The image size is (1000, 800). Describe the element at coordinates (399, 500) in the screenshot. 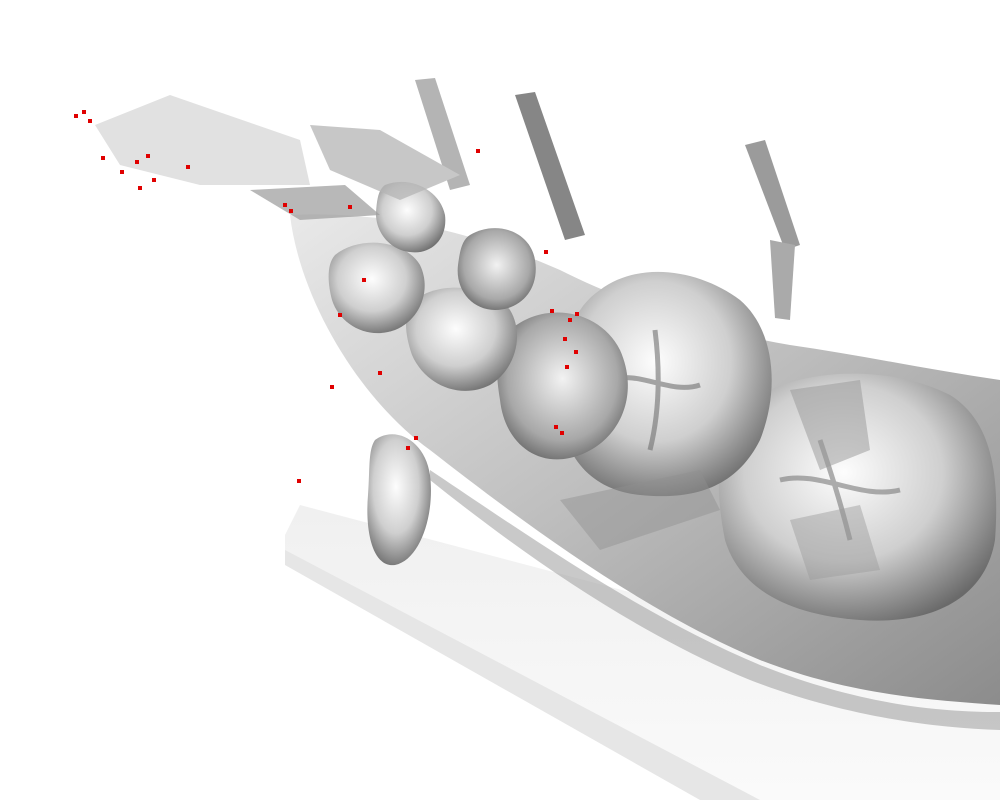

I see `mesh-fragment` at that location.